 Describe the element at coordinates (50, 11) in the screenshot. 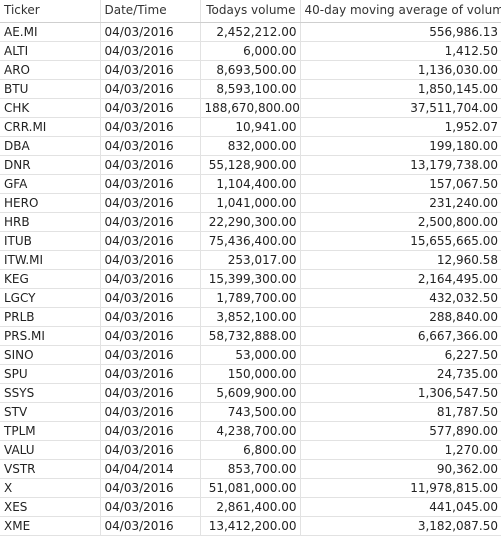

I see `column-header-ticker: Ticker` at that location.